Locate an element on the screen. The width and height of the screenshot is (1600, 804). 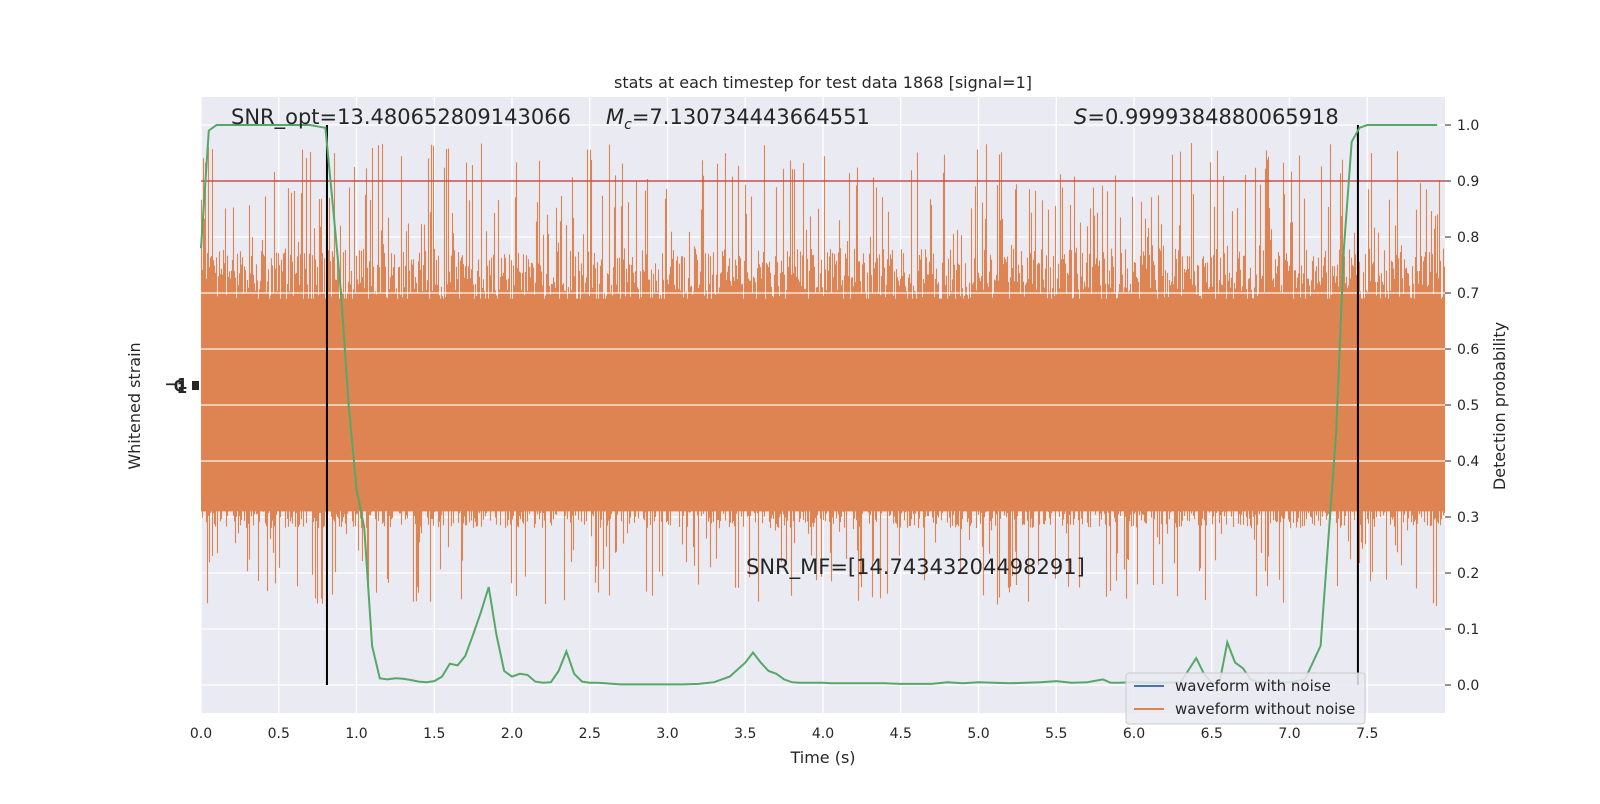
y-tick-label: 0.7 is located at coordinates (1468, 294).